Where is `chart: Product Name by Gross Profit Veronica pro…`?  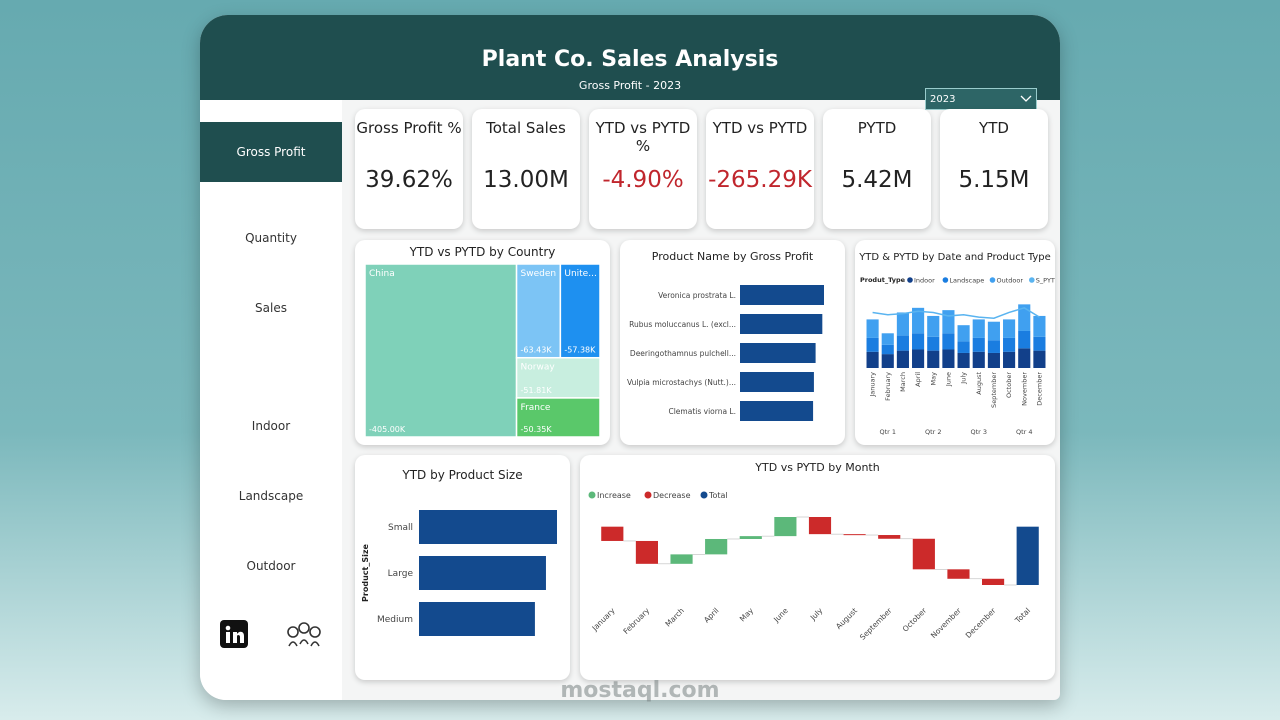
chart: Product Name by Gross Profit Veronica pro… is located at coordinates (725, 335).